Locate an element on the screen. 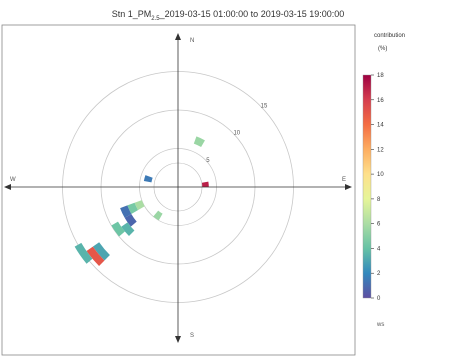  label-east: E is located at coordinates (344, 180).